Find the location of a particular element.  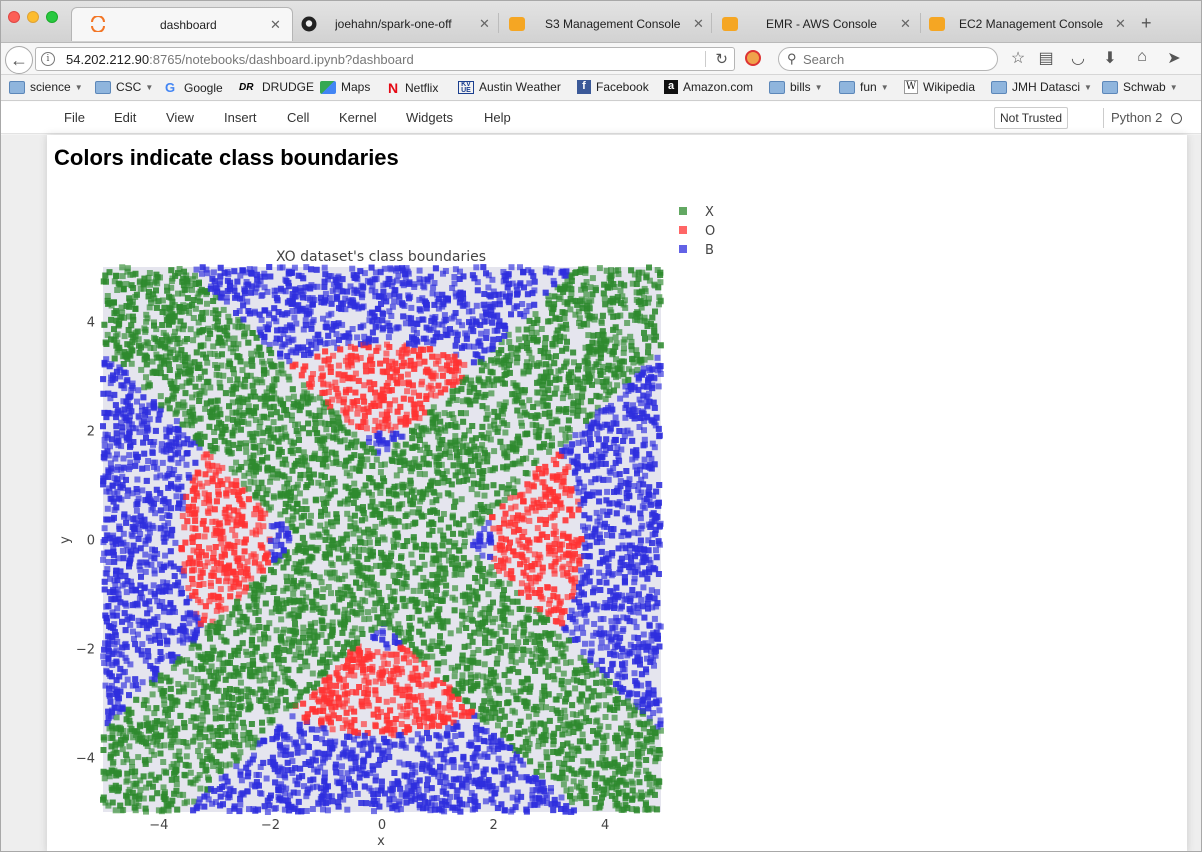

chevron-down-icon: ▼ is located at coordinates (78, 87).